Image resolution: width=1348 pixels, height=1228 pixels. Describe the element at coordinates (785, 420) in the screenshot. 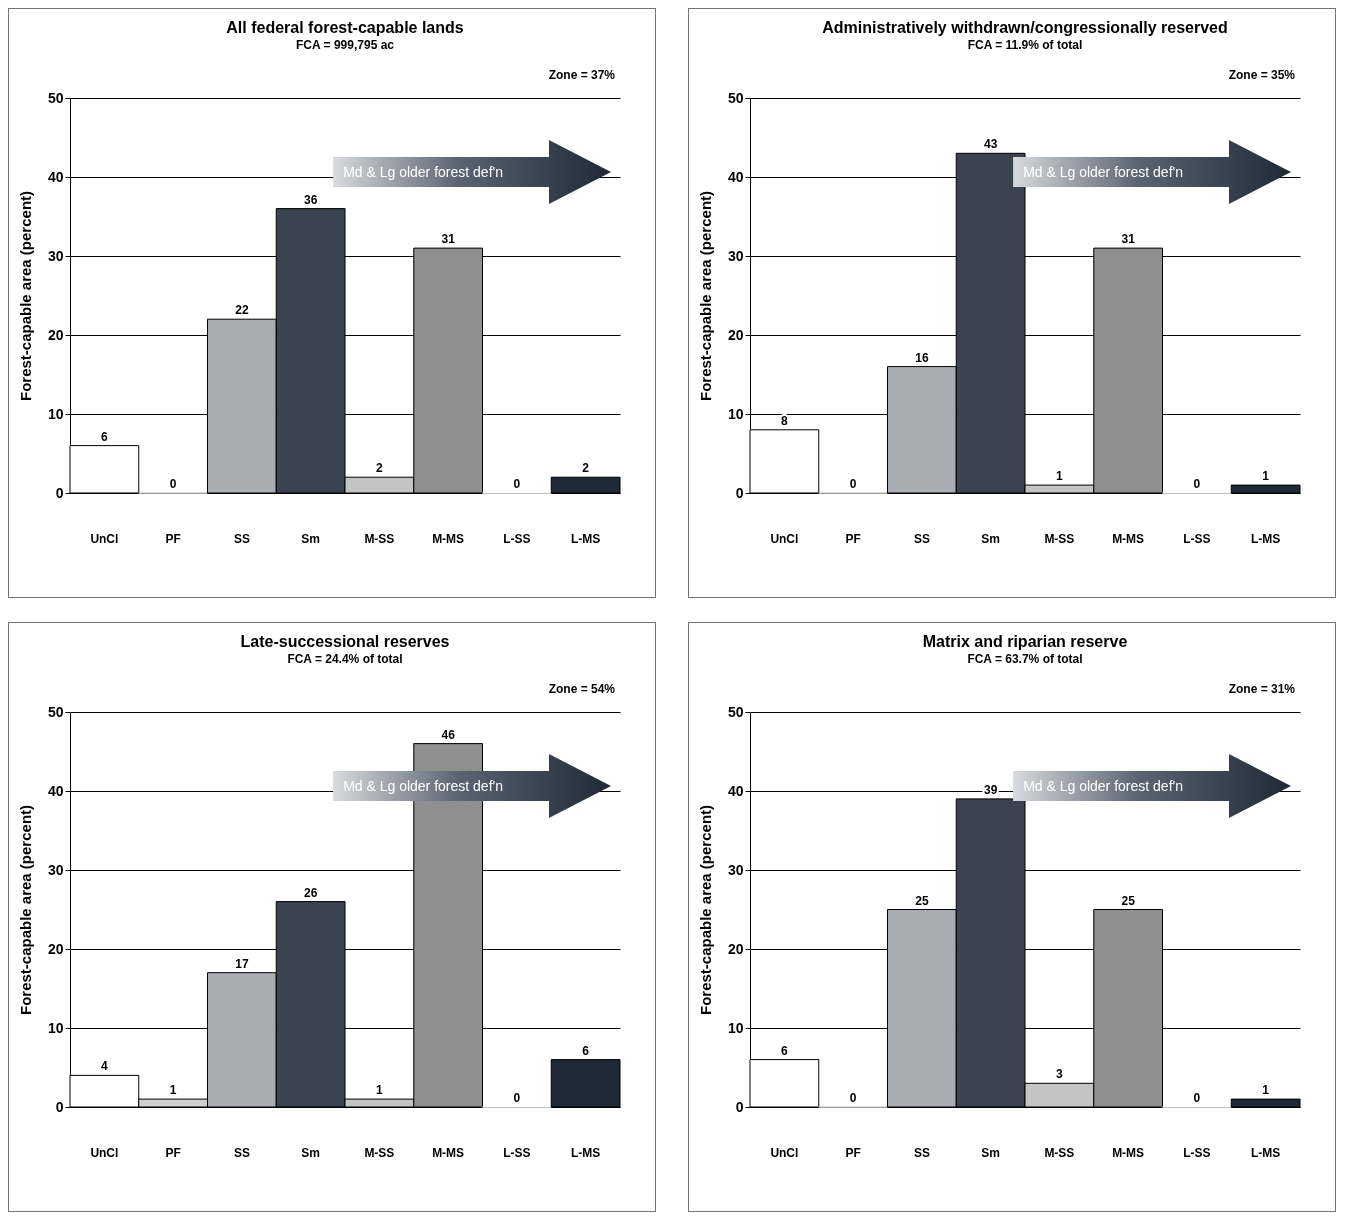

I see `data-label: 8` at that location.